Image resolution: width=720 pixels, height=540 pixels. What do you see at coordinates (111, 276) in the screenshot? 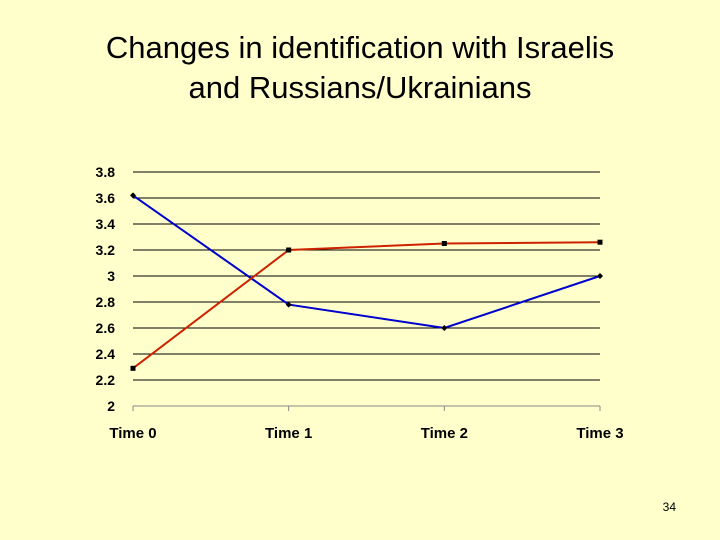
I see `y-tick-label: 3` at bounding box center [111, 276].